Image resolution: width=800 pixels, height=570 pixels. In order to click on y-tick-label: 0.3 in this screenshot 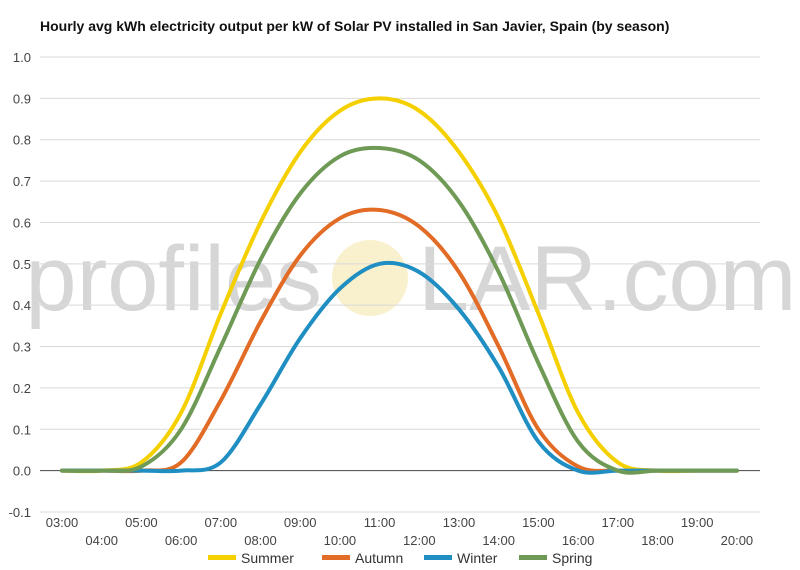, I will do `click(22, 347)`.